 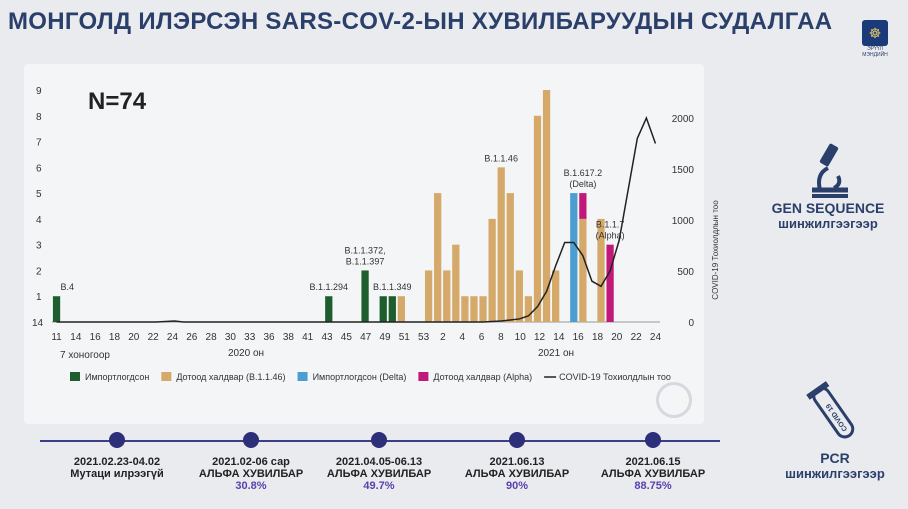 What do you see at coordinates (385, 337) in the screenshot?
I see `x-tick-label: 49` at bounding box center [385, 337].